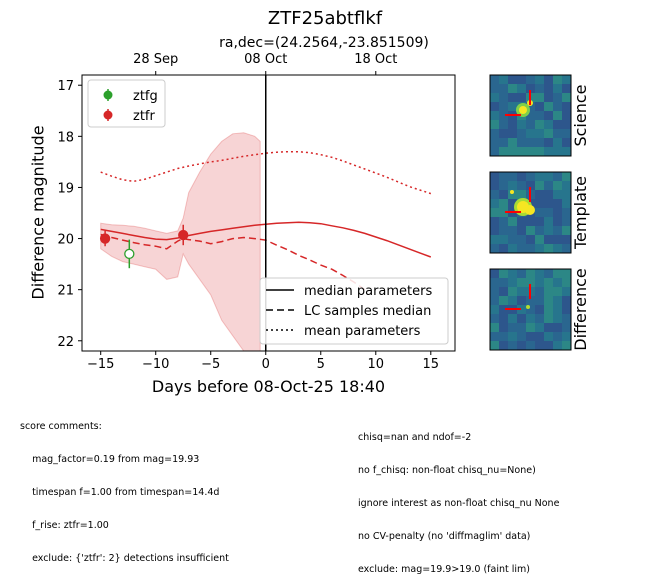 This screenshot has height=586, width=650. I want to click on comment-line: no CV-penalty (no 'diffmaglim' data), so click(444, 536).